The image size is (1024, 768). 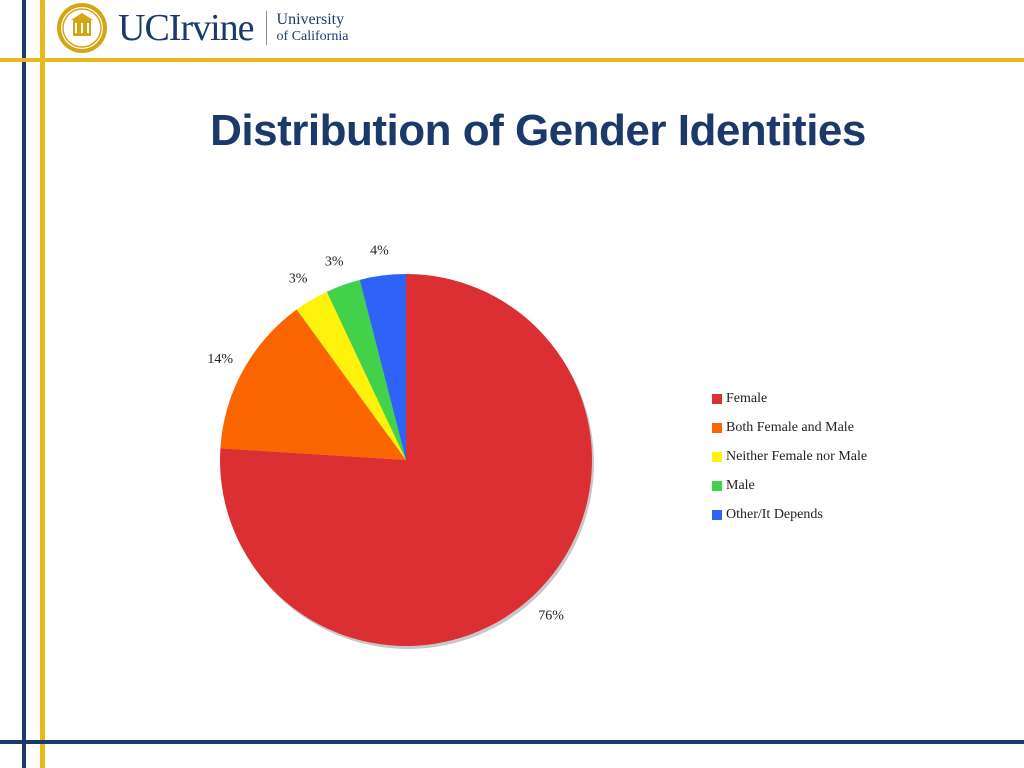 What do you see at coordinates (796, 457) in the screenshot?
I see `legend-label: Neither Female nor Male` at bounding box center [796, 457].